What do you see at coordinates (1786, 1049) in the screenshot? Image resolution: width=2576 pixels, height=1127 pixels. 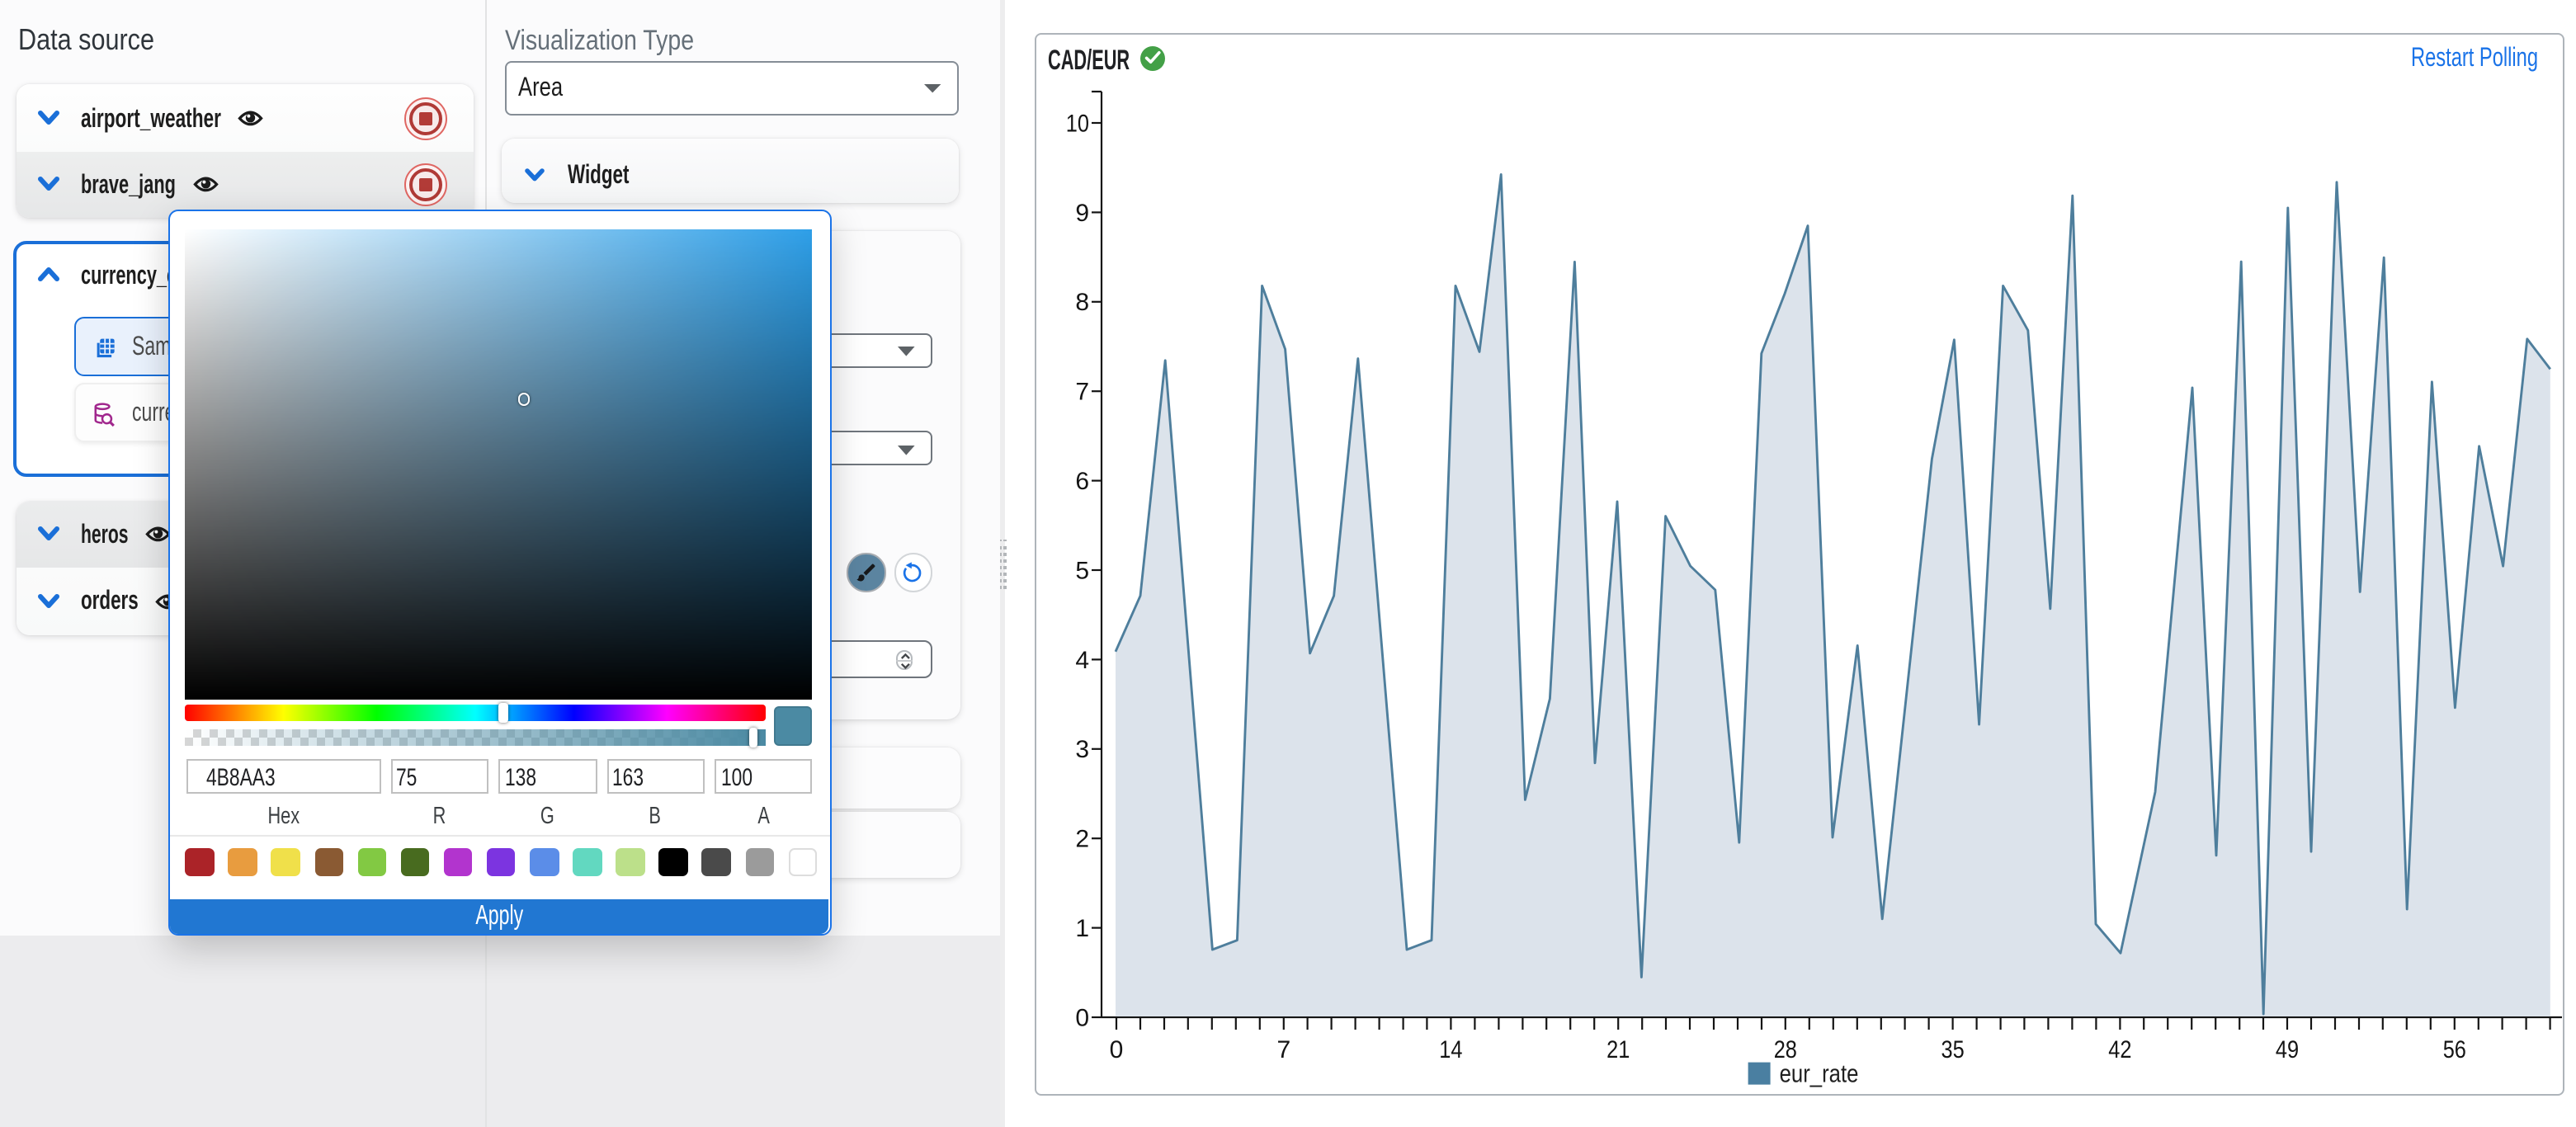 I see `svg-text: 28` at bounding box center [1786, 1049].